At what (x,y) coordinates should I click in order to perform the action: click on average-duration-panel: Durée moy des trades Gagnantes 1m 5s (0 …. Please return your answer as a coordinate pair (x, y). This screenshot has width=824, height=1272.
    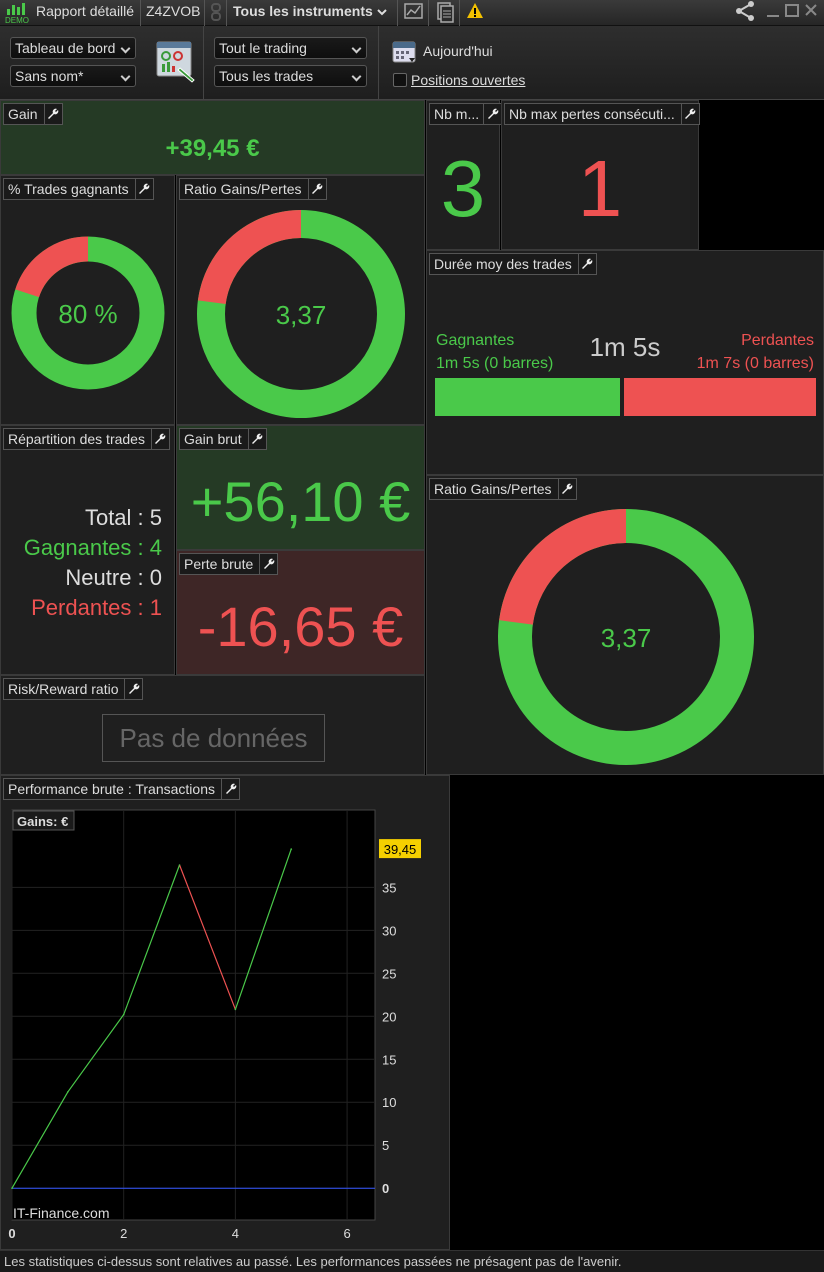
    Looking at the image, I should click on (625, 362).